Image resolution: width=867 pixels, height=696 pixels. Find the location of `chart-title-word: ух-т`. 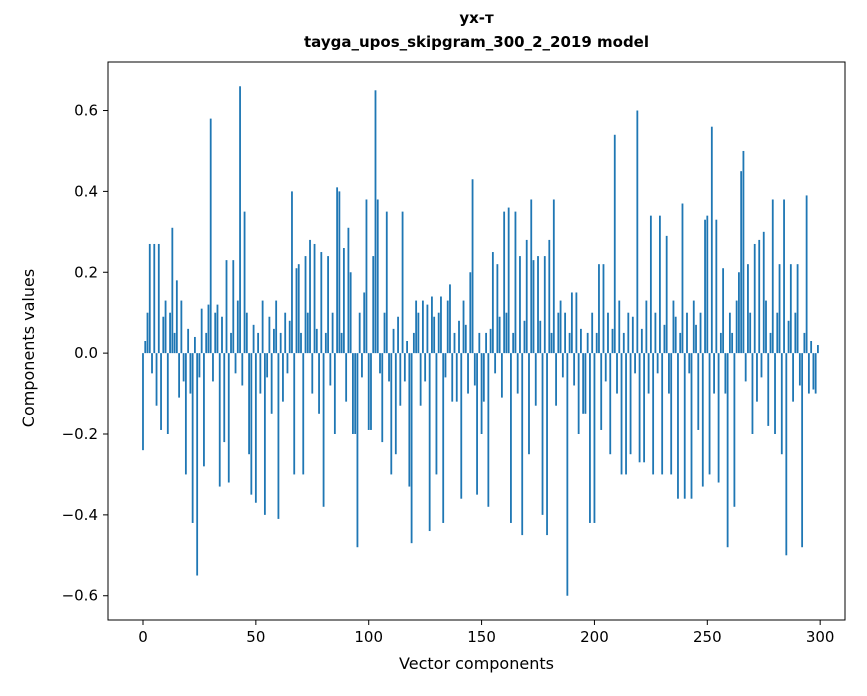

chart-title-word: ух-т is located at coordinates (476, 18).